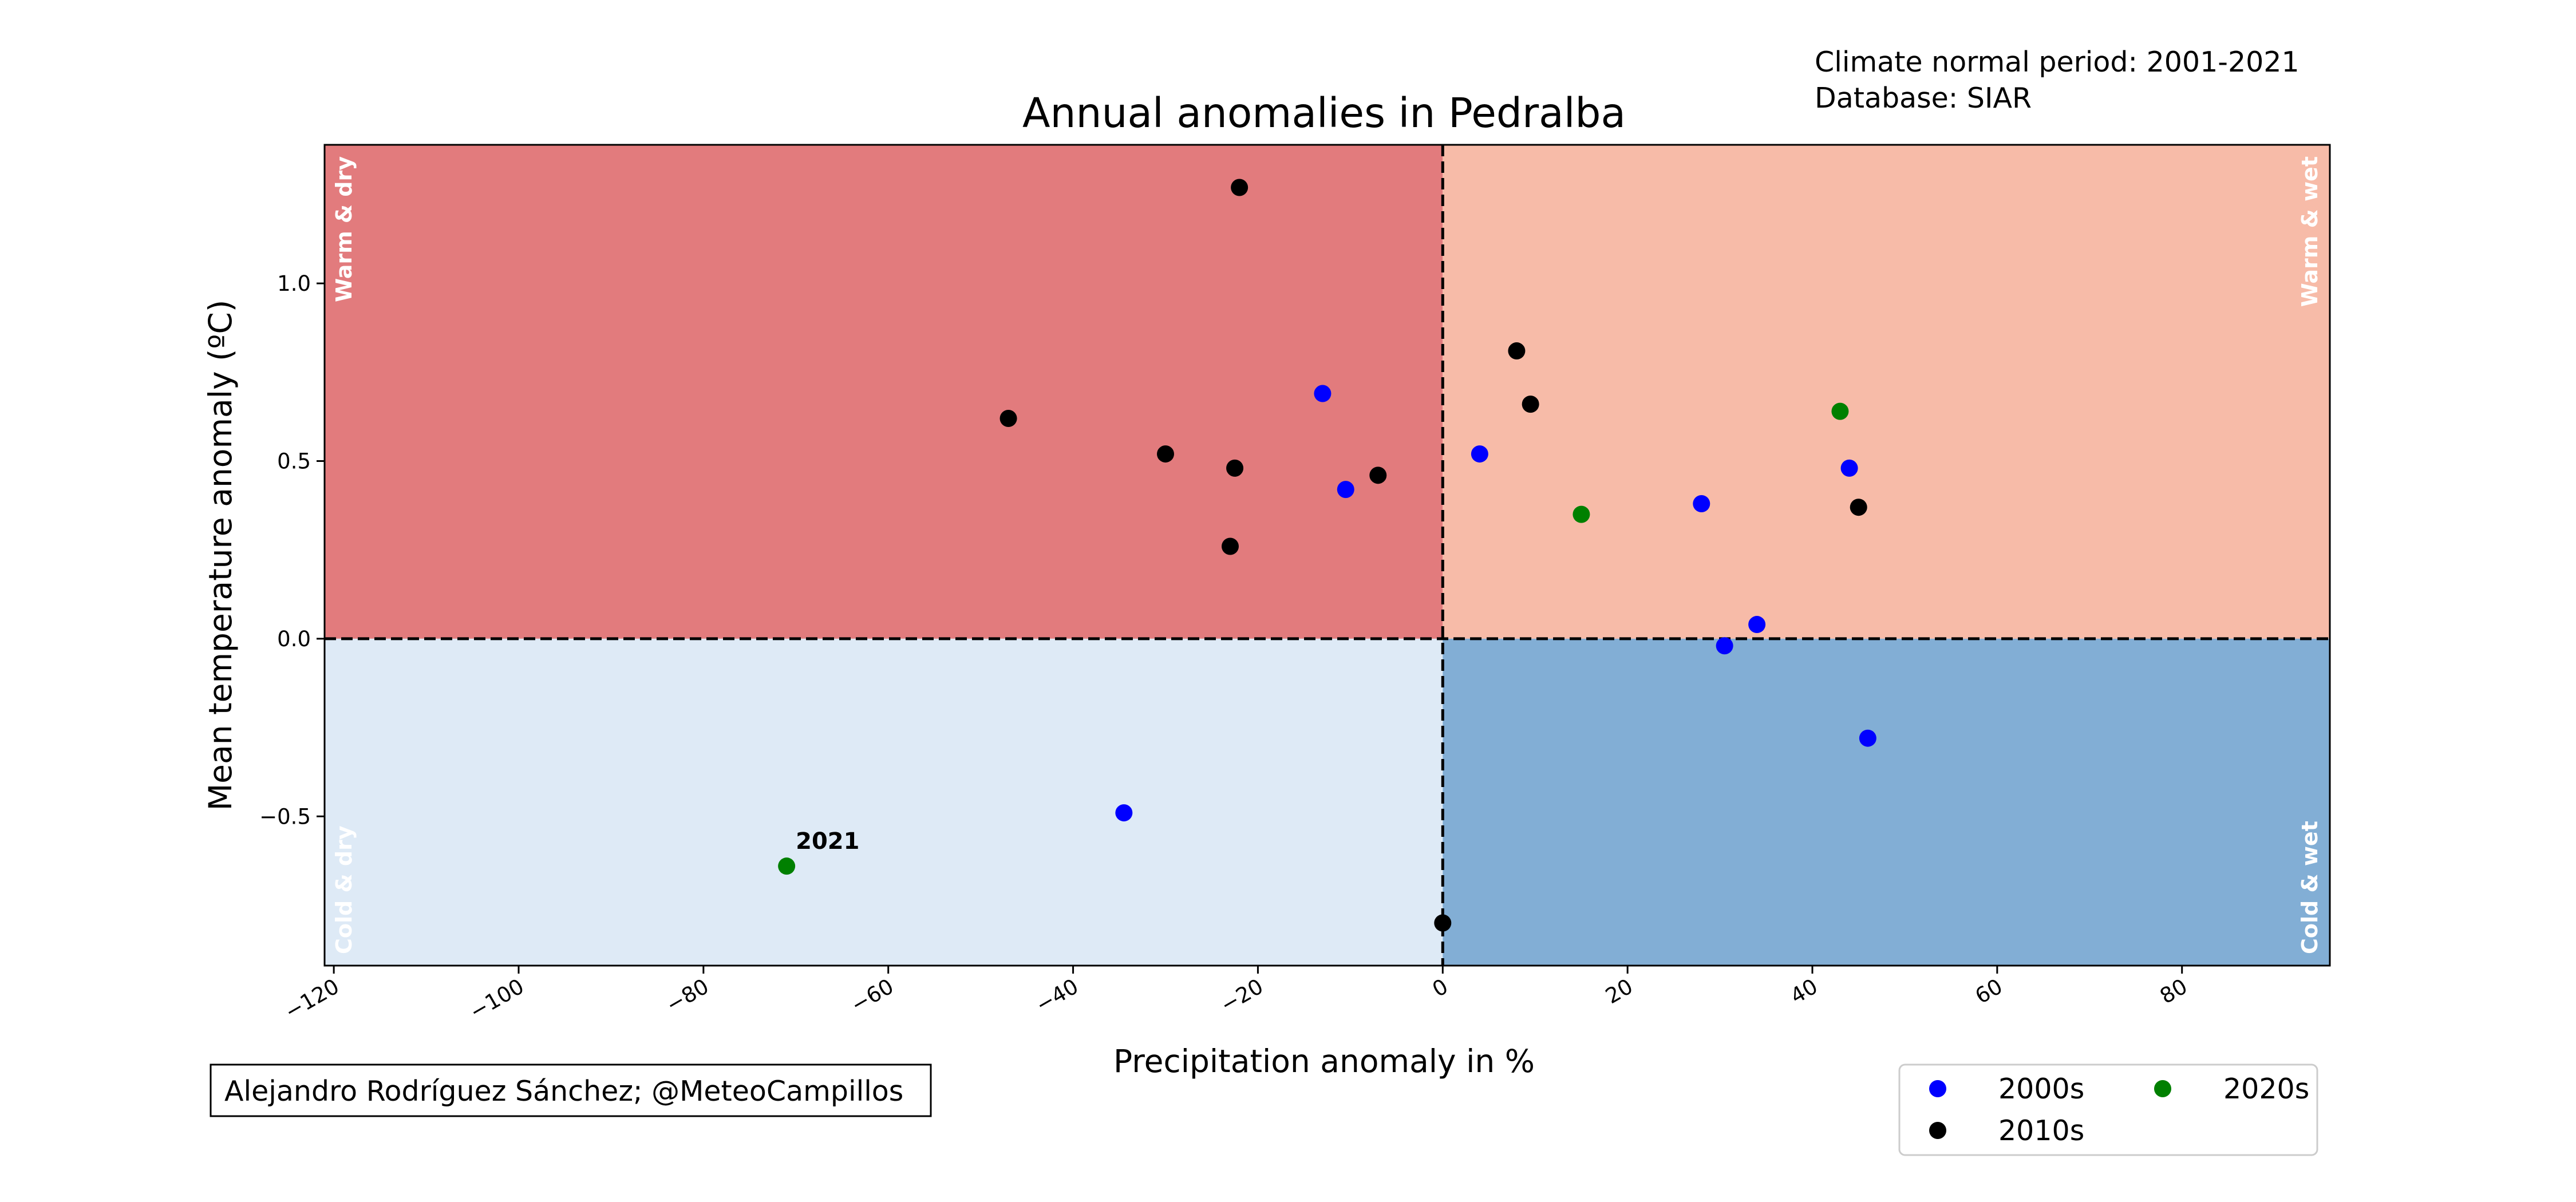  What do you see at coordinates (220, 556) in the screenshot?
I see `y-axis-label: Mean temperature anomaly (ºC)` at bounding box center [220, 556].